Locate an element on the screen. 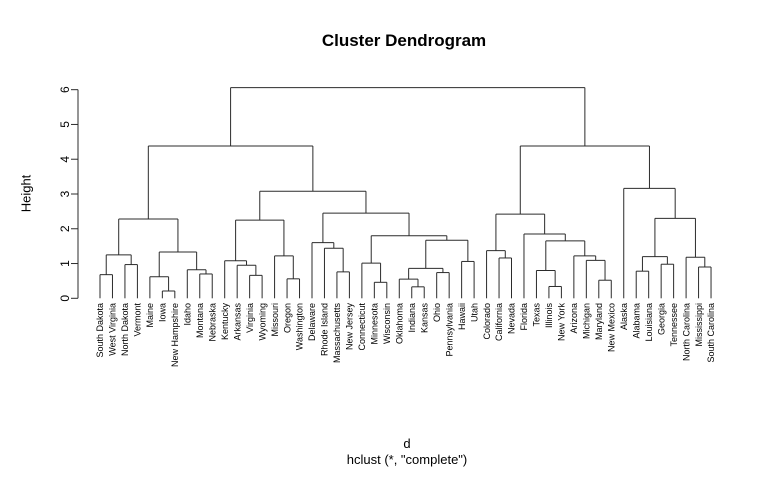 The width and height of the screenshot is (768, 480). leaf-label: Georgia is located at coordinates (661, 319).